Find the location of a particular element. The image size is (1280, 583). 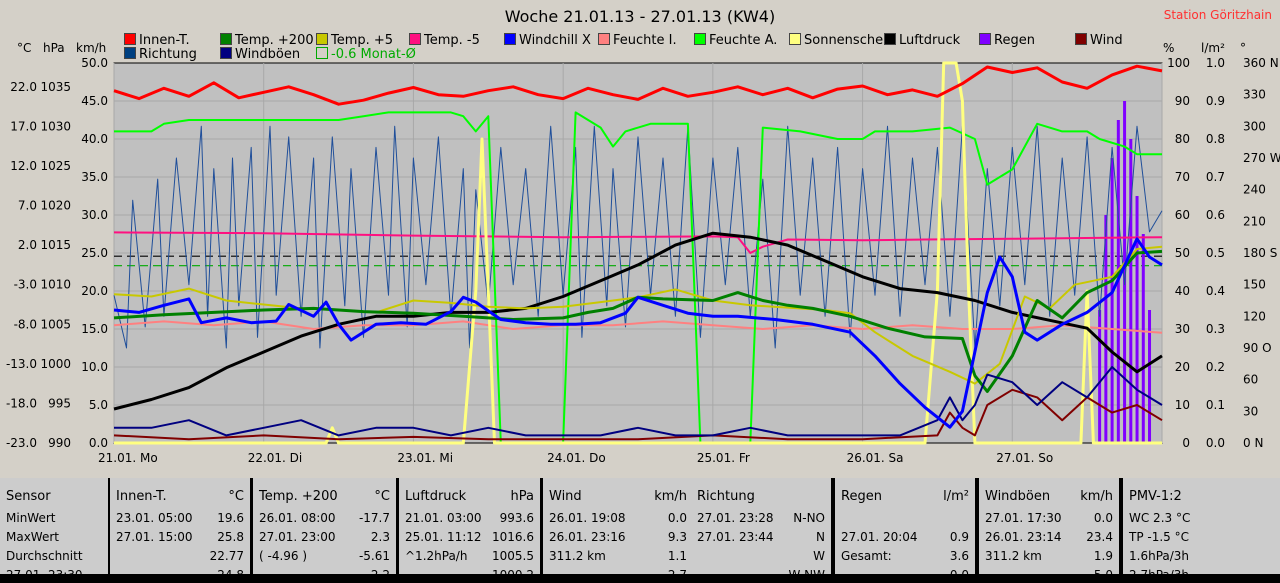

tick-label-wind: 15.0 is located at coordinates (94, 329).